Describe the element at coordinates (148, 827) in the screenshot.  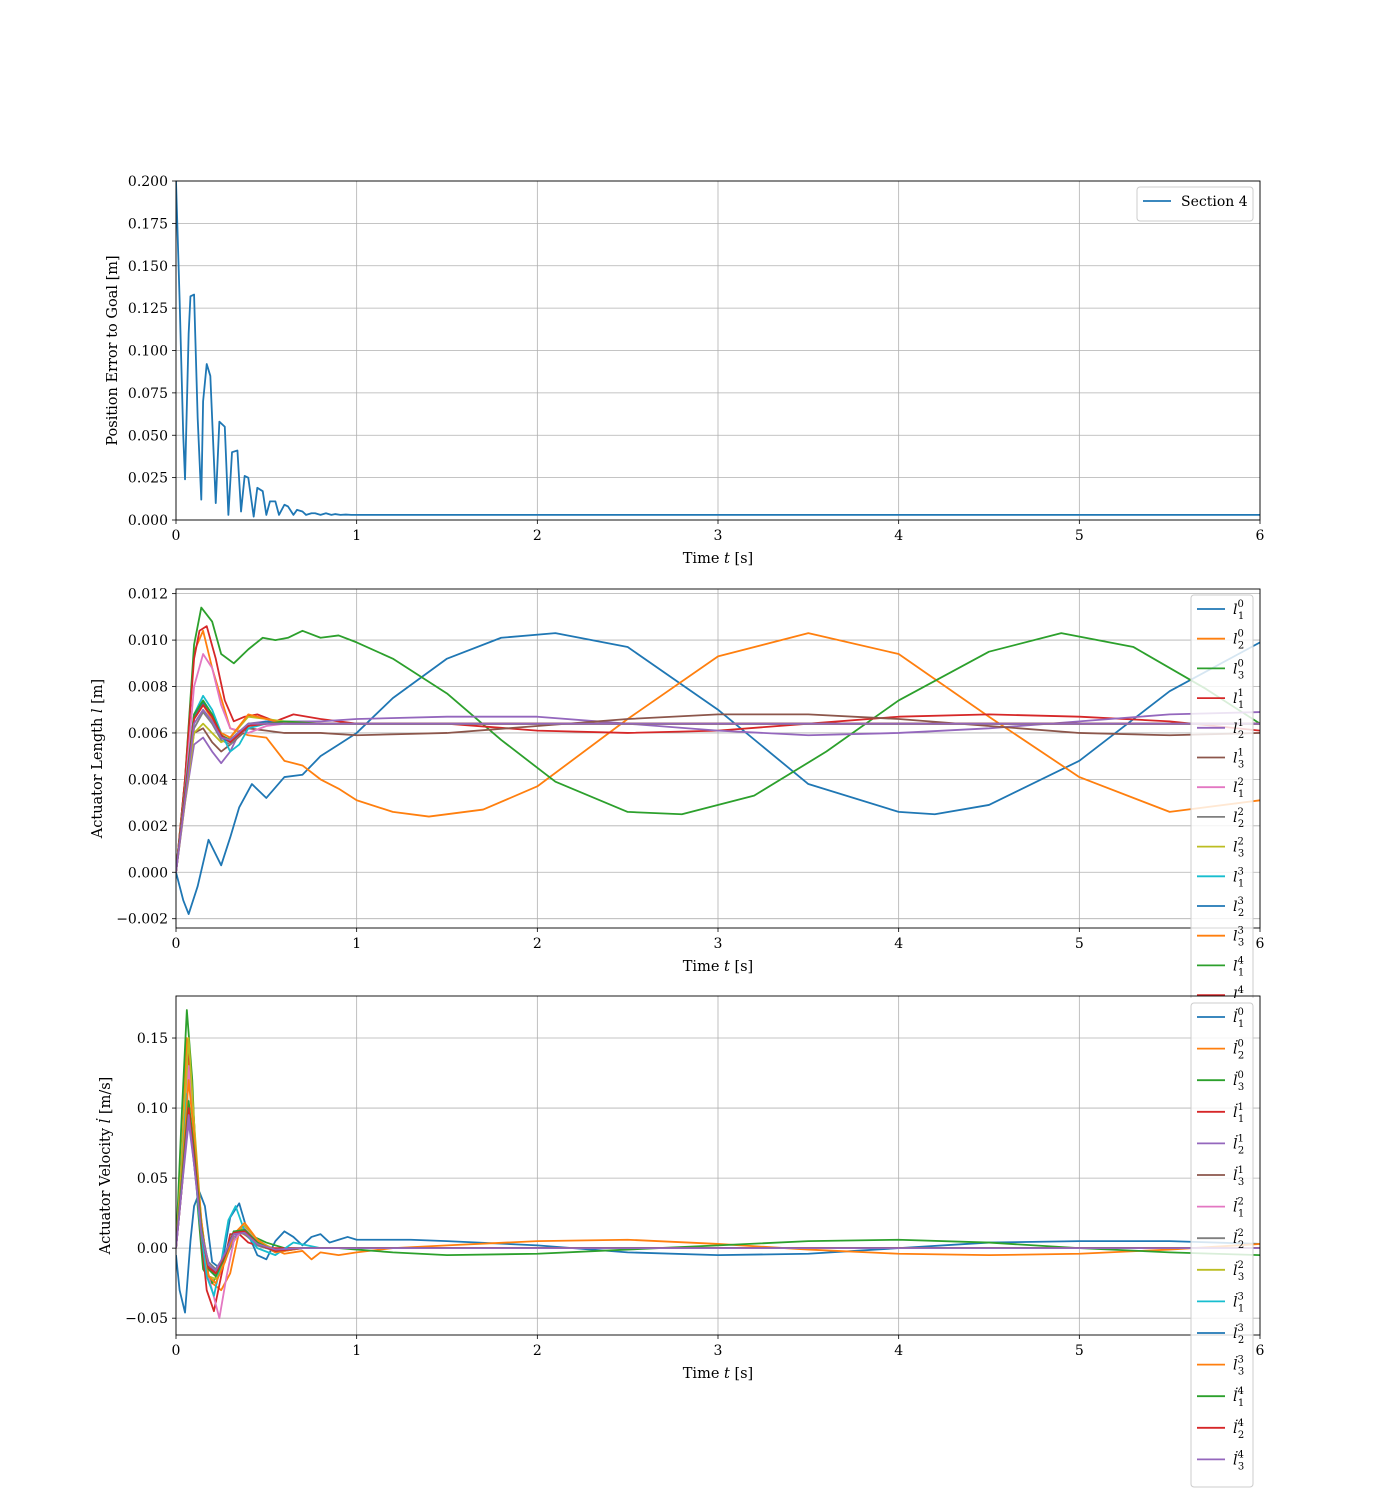
I see `y-tick-label: 0.002` at that location.